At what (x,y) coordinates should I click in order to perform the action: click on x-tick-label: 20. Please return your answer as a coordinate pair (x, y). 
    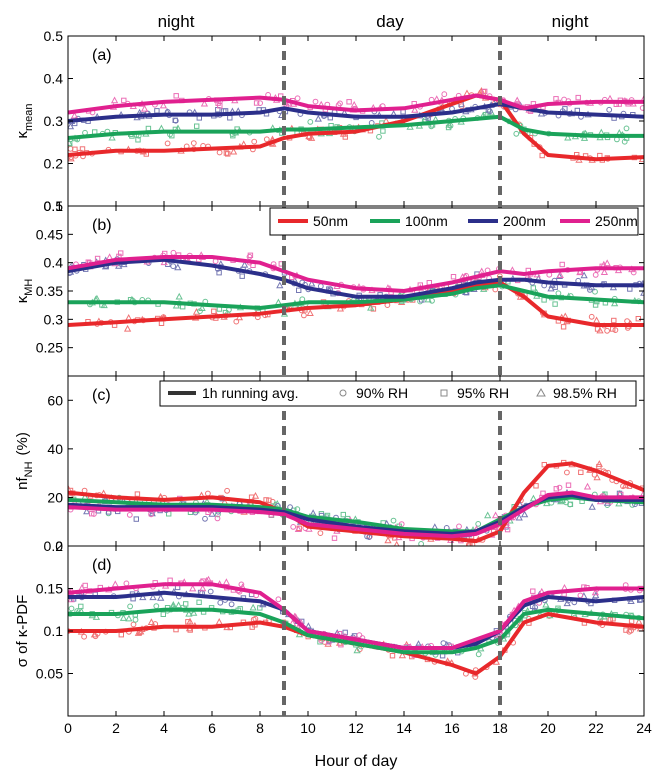
    Looking at the image, I should click on (548, 728).